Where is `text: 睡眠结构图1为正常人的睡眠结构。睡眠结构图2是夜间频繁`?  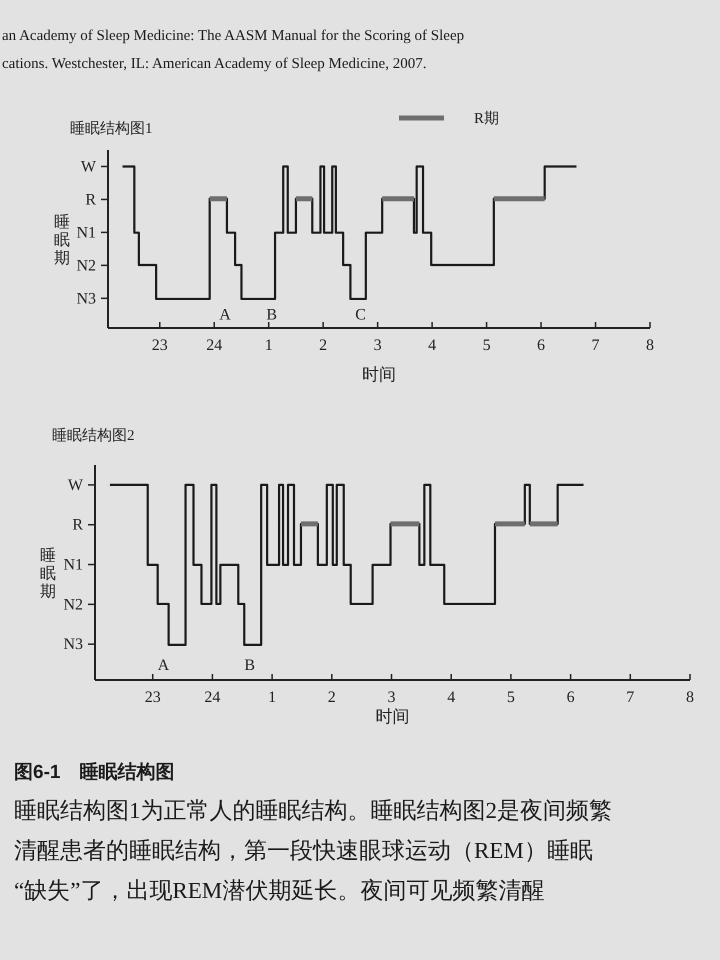 text: 睡眠结构图1为正常人的睡眠结构。睡眠结构图2是夜间频繁 is located at coordinates (313, 810).